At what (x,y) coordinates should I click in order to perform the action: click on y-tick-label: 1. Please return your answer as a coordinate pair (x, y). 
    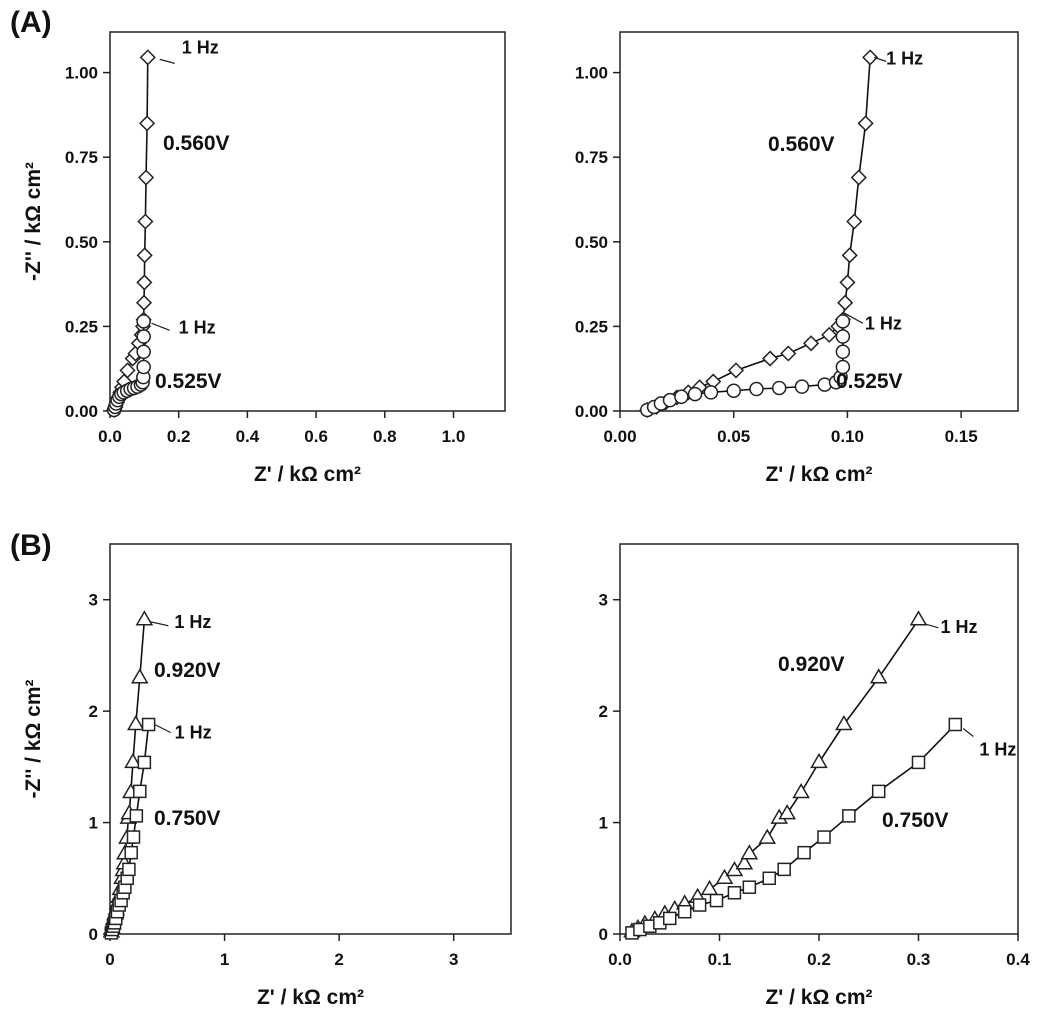
    Looking at the image, I should click on (93, 823).